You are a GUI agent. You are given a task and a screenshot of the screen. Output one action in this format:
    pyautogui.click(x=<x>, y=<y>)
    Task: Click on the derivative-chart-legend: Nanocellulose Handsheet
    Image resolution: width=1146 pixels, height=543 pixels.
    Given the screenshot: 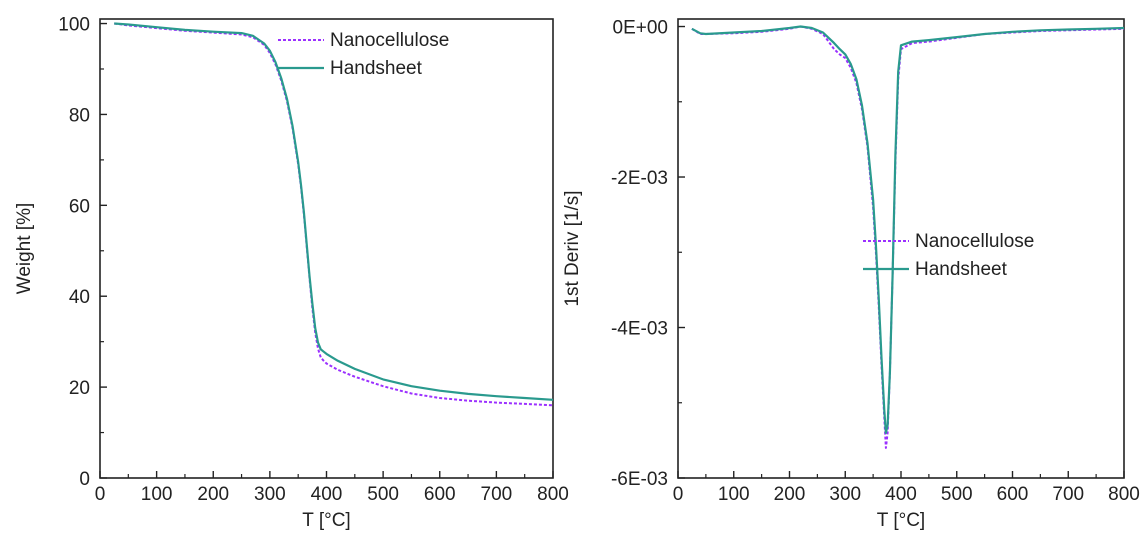 What is the action you would take?
    pyautogui.click(x=948, y=255)
    